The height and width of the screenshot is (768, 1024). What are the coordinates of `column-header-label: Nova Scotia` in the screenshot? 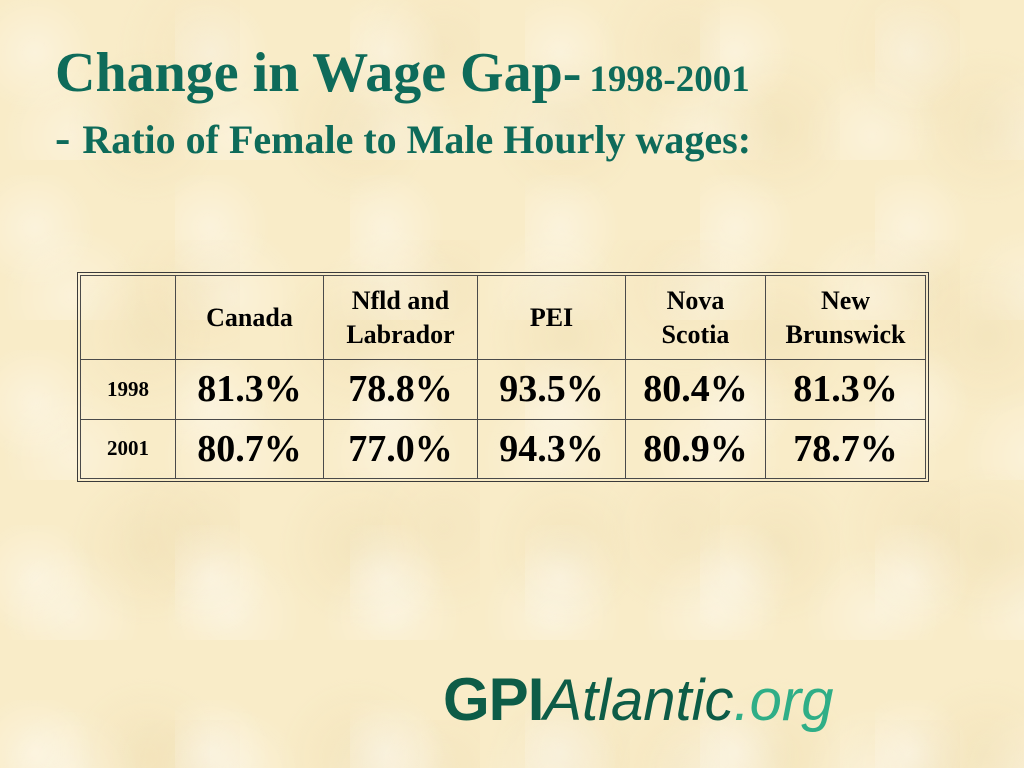 It's located at (695, 317).